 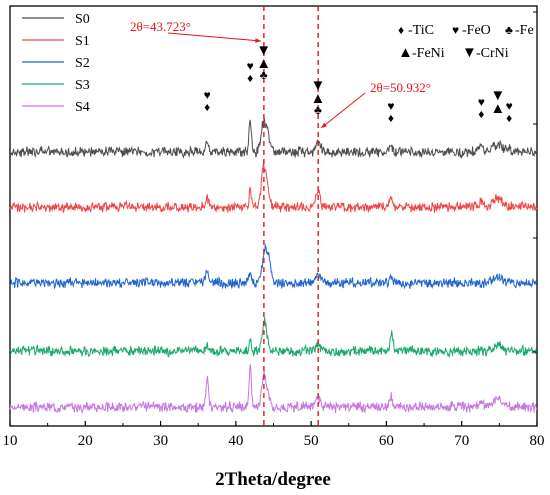 I want to click on phase-legend-label-3: -Fe, so click(x=524, y=30).